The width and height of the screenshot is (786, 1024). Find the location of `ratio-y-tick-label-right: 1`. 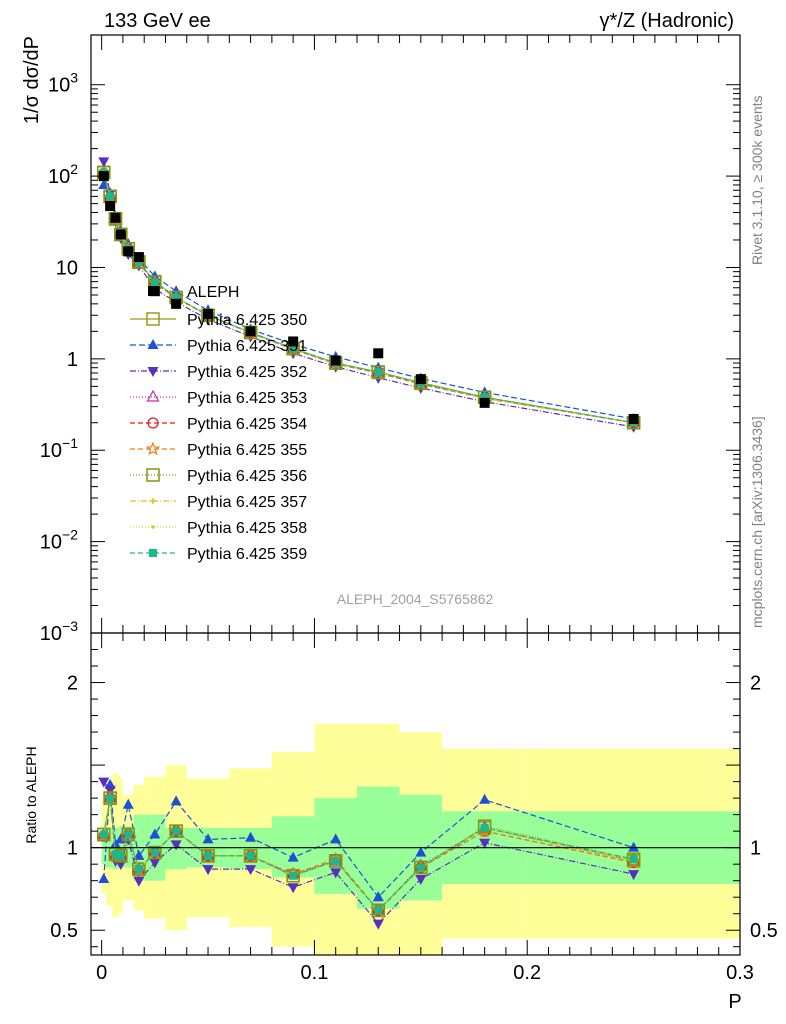

ratio-y-tick-label-right: 1 is located at coordinates (755, 849).